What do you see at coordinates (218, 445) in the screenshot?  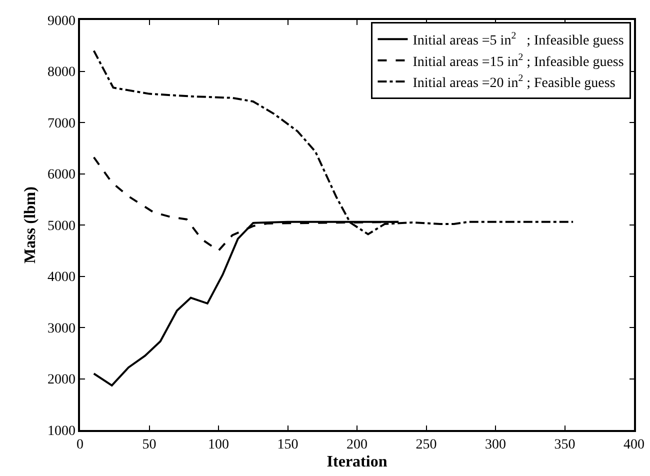 I see `x-tick-label: 100` at bounding box center [218, 445].